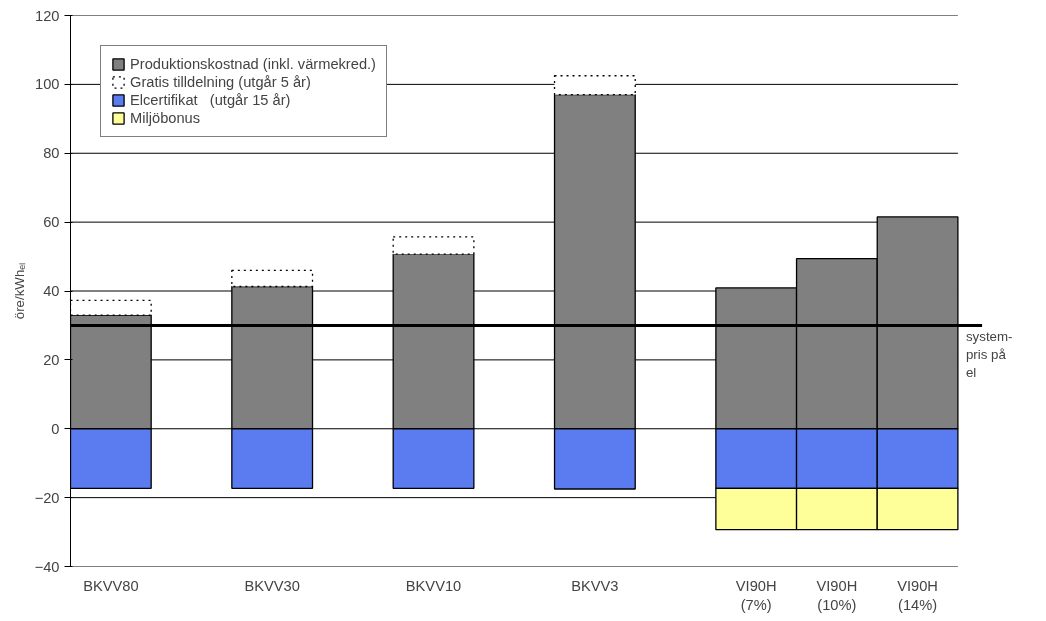  I want to click on y-axis-title: öre/kWhₑₗ, so click(19, 291).